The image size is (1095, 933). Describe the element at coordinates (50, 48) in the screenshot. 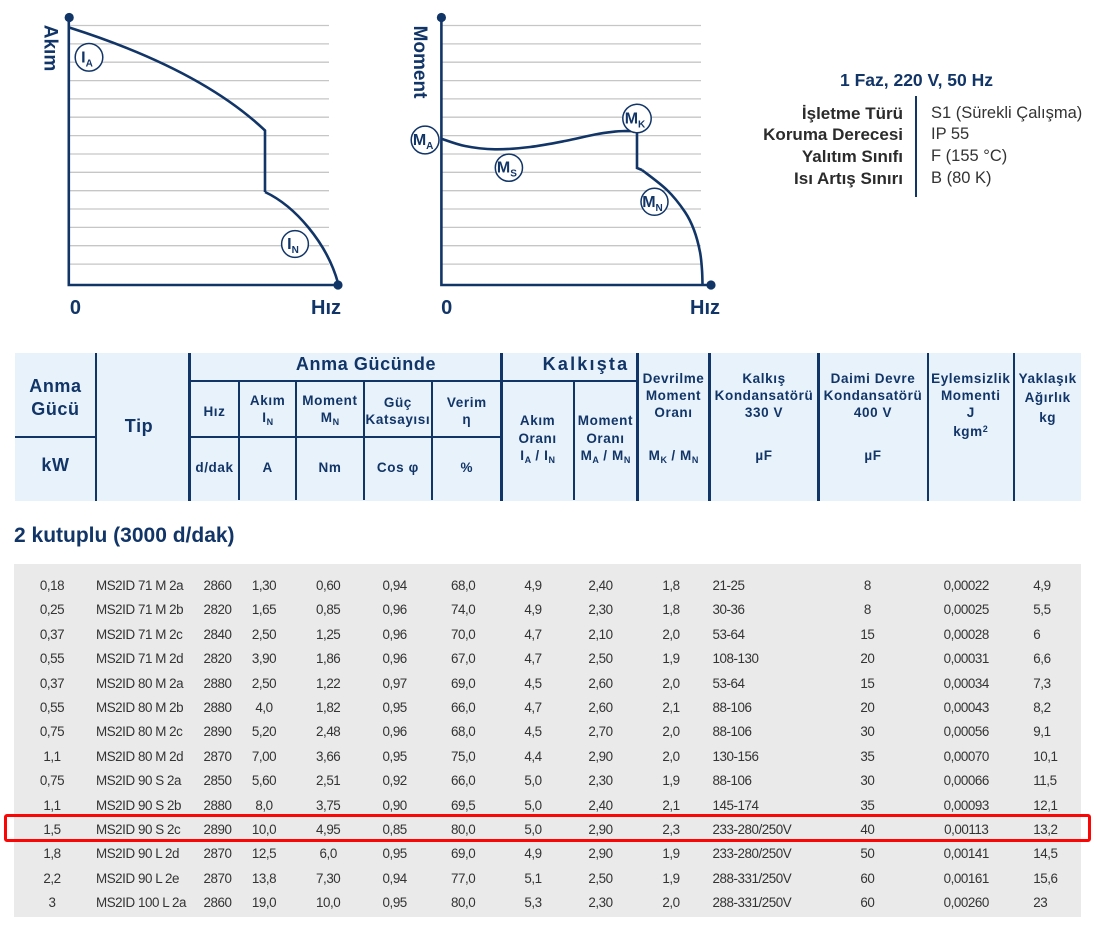

I see `svg-text: Akım` at that location.